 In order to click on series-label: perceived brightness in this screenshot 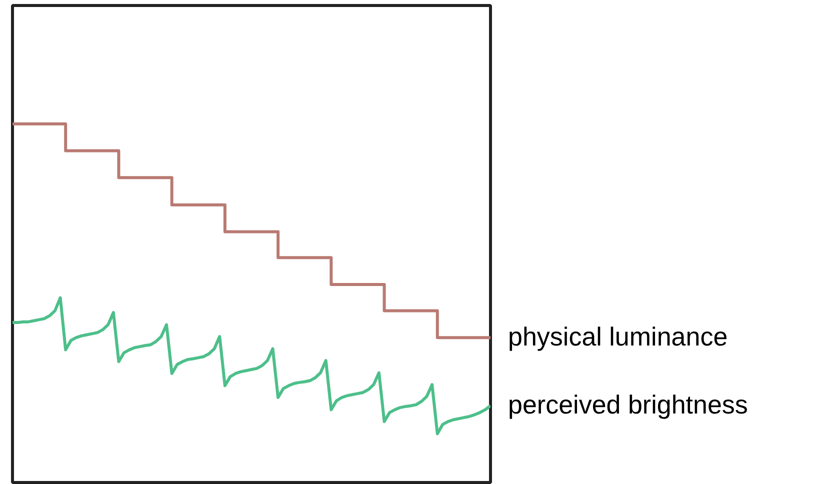, I will do `click(628, 405)`.